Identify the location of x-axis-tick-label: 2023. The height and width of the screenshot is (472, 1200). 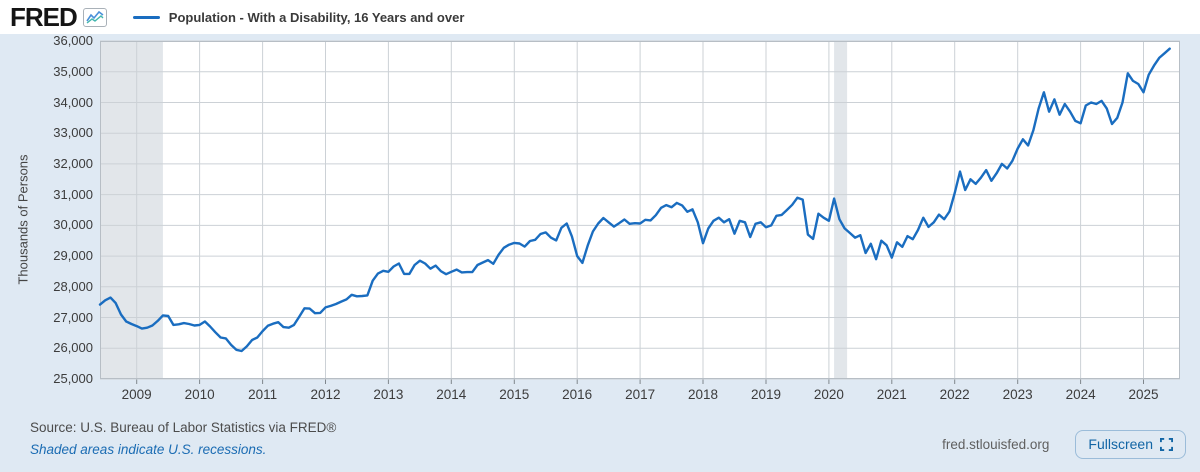
(1017, 394).